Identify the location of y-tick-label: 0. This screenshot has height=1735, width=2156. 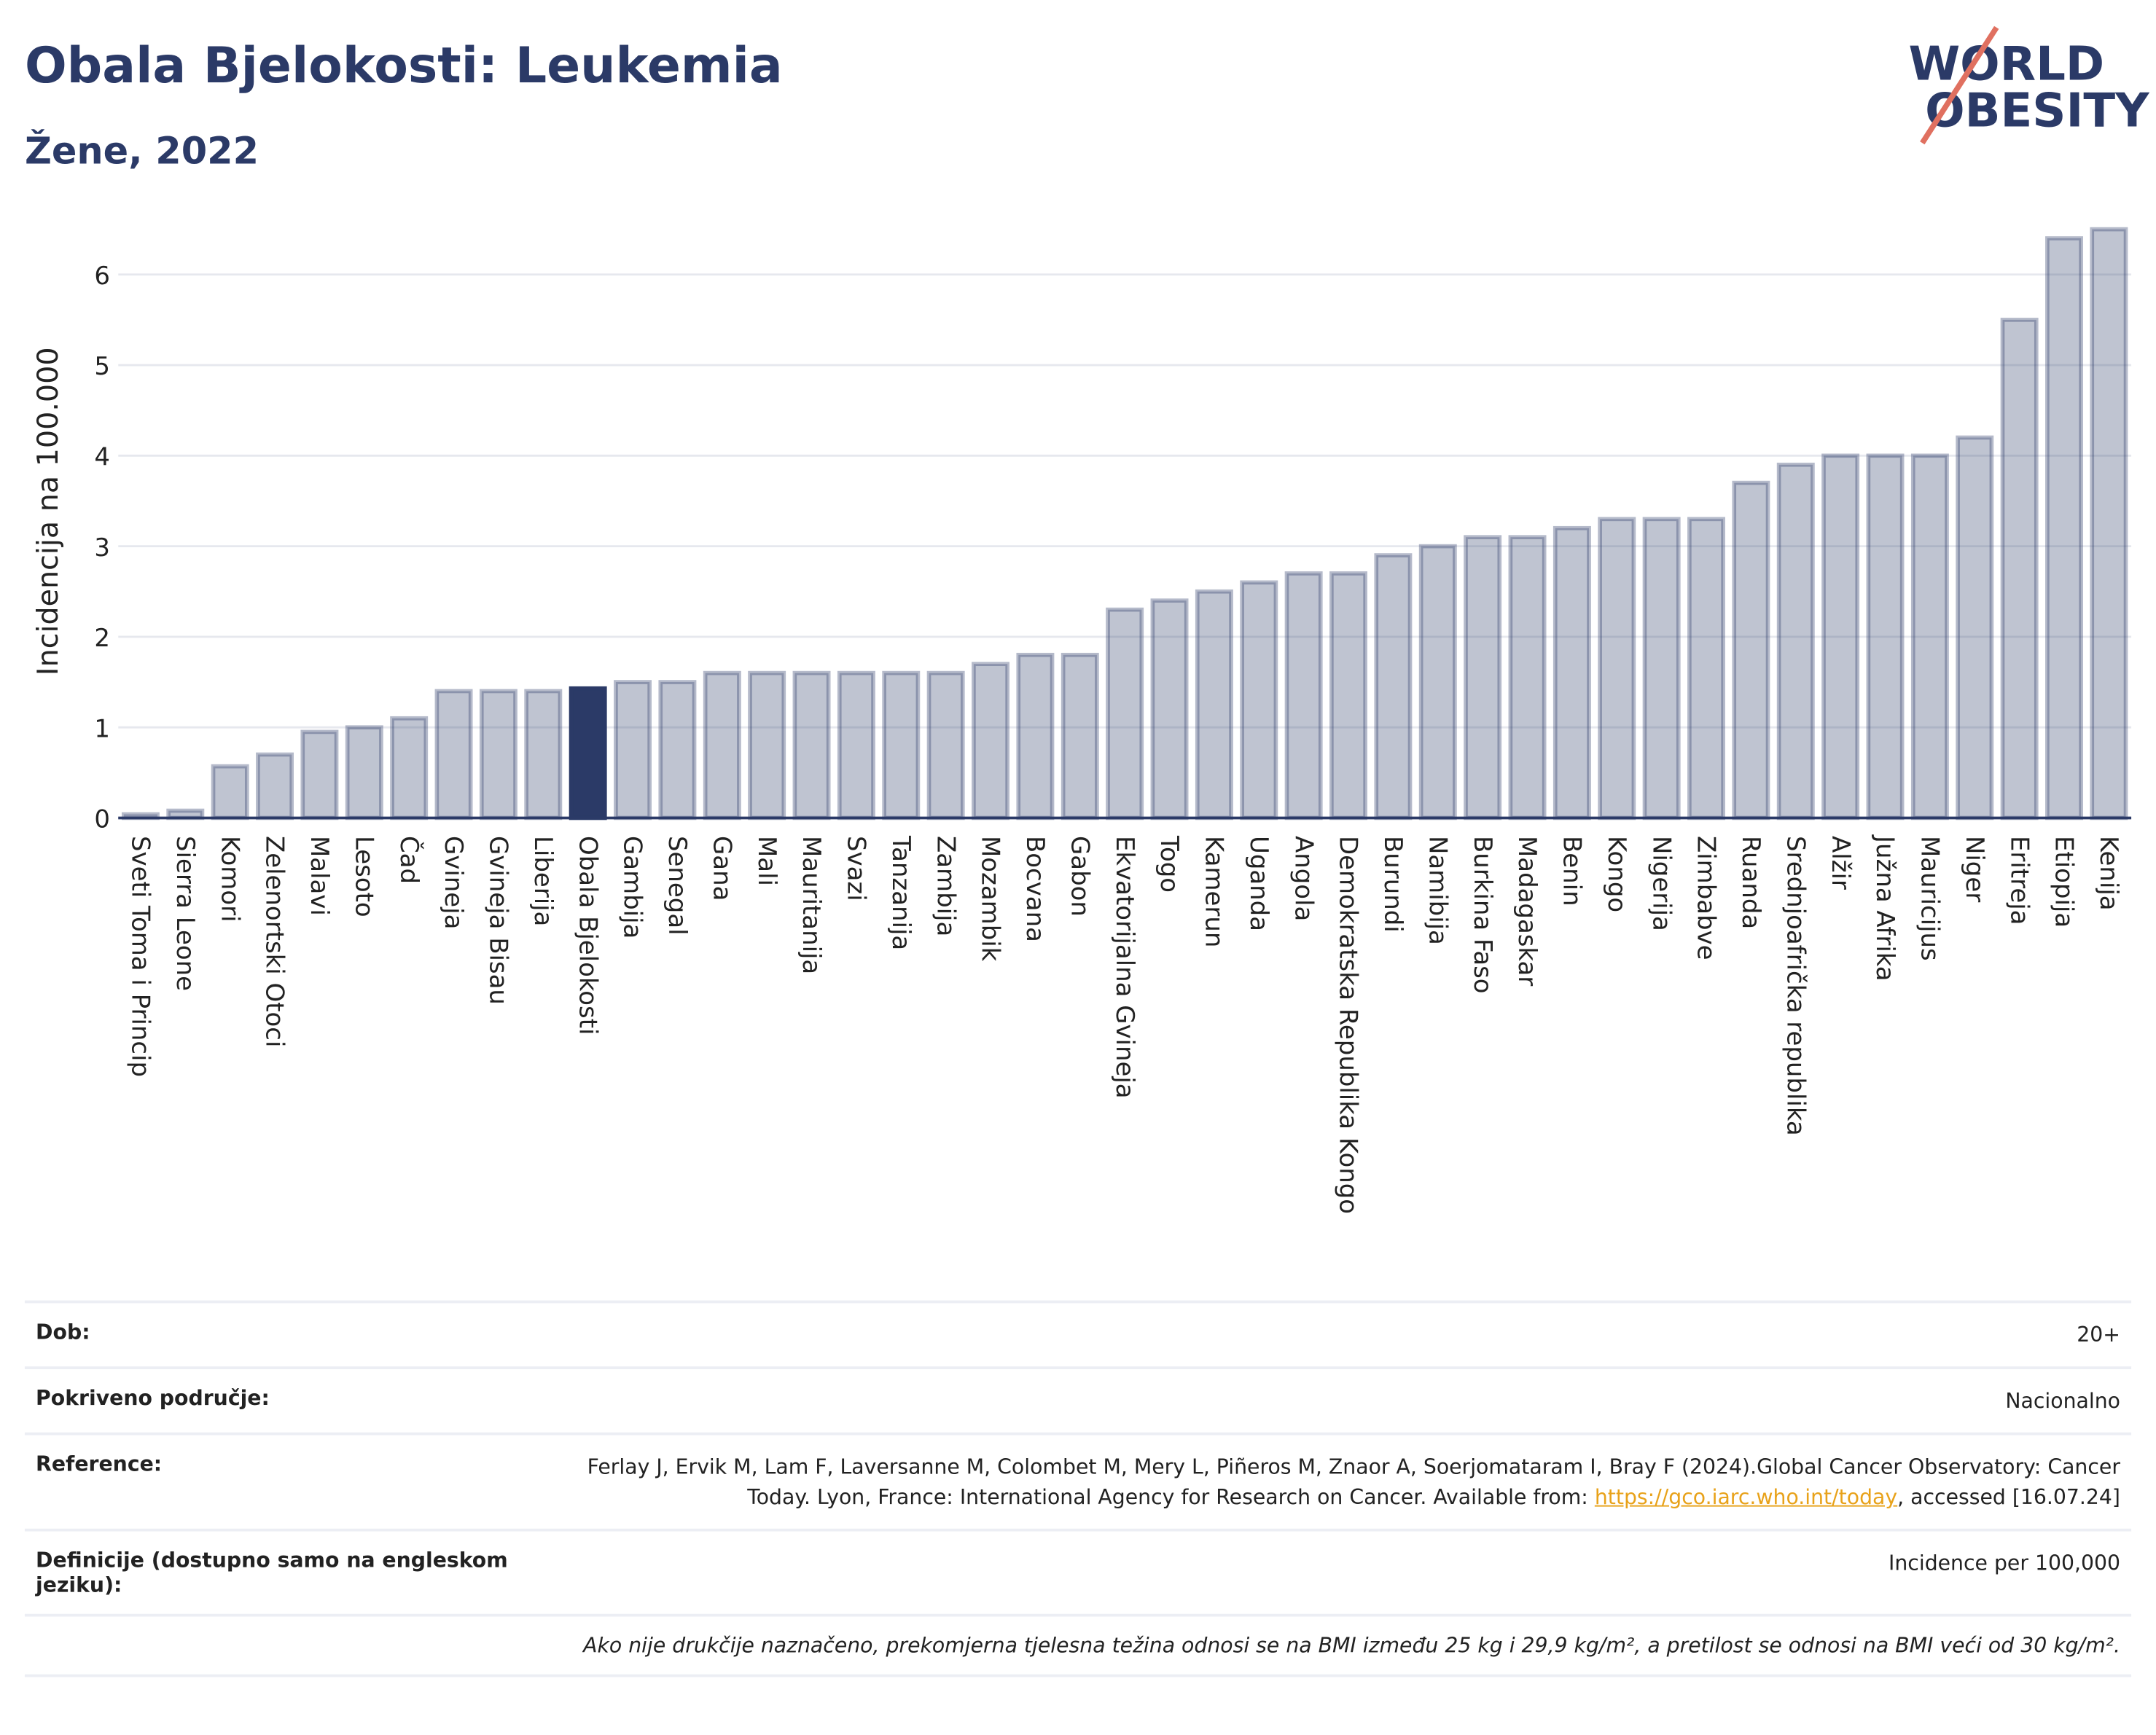
(102, 820).